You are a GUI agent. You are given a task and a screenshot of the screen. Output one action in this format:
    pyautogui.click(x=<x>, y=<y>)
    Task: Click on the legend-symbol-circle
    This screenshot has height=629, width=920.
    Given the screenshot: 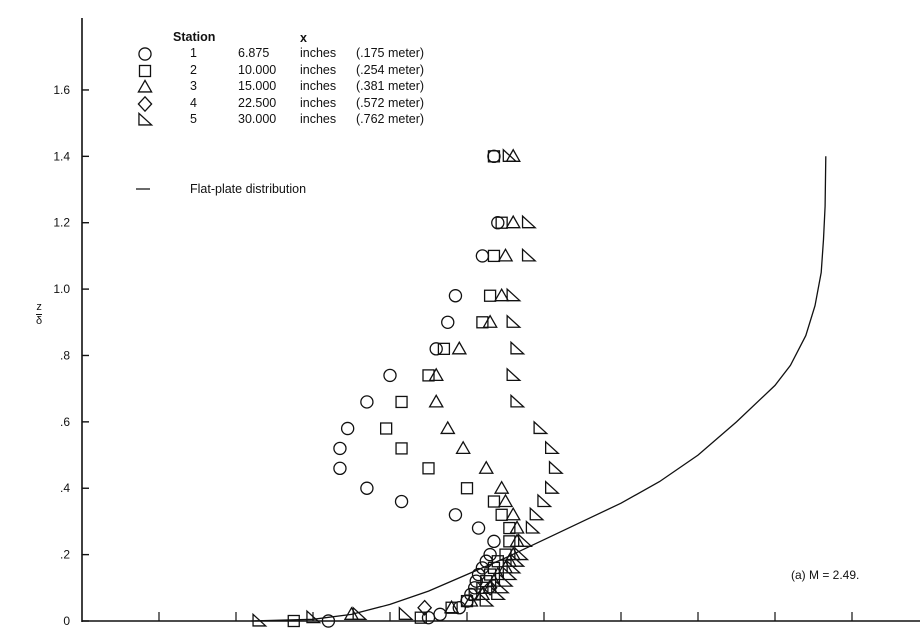 What is the action you would take?
    pyautogui.click(x=145, y=54)
    